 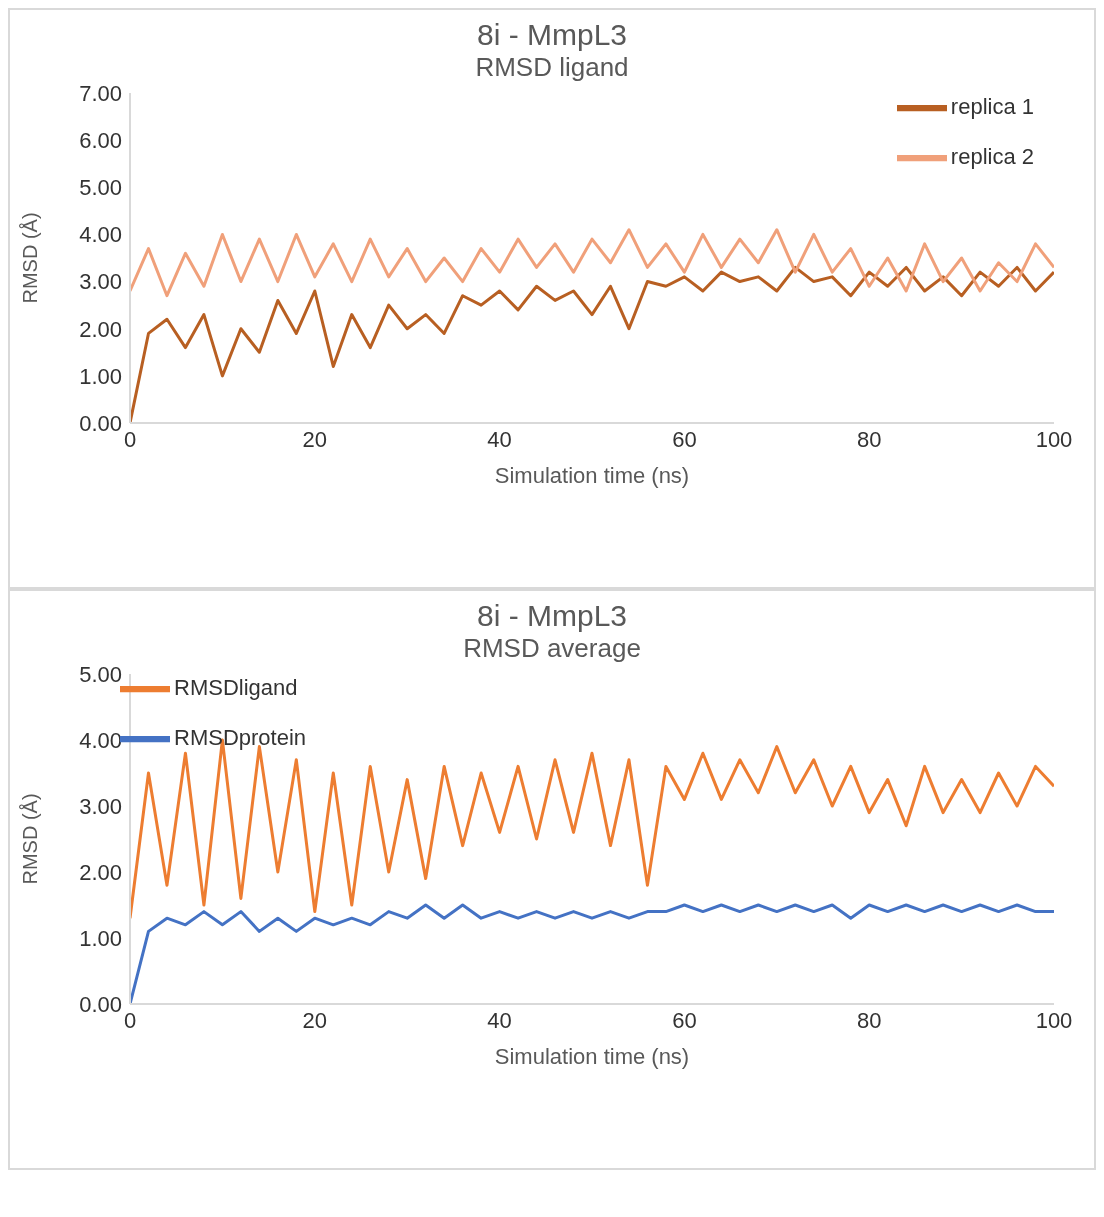 What do you see at coordinates (236, 687) in the screenshot?
I see `legend-label: RMSDligand` at bounding box center [236, 687].